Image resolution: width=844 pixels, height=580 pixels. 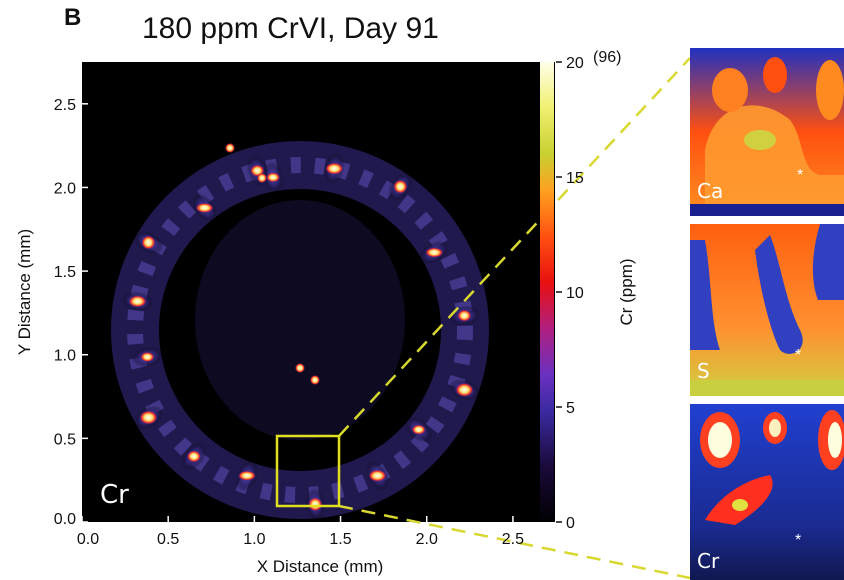 I want to click on x-tick-label: 1.0, so click(x=254, y=539).